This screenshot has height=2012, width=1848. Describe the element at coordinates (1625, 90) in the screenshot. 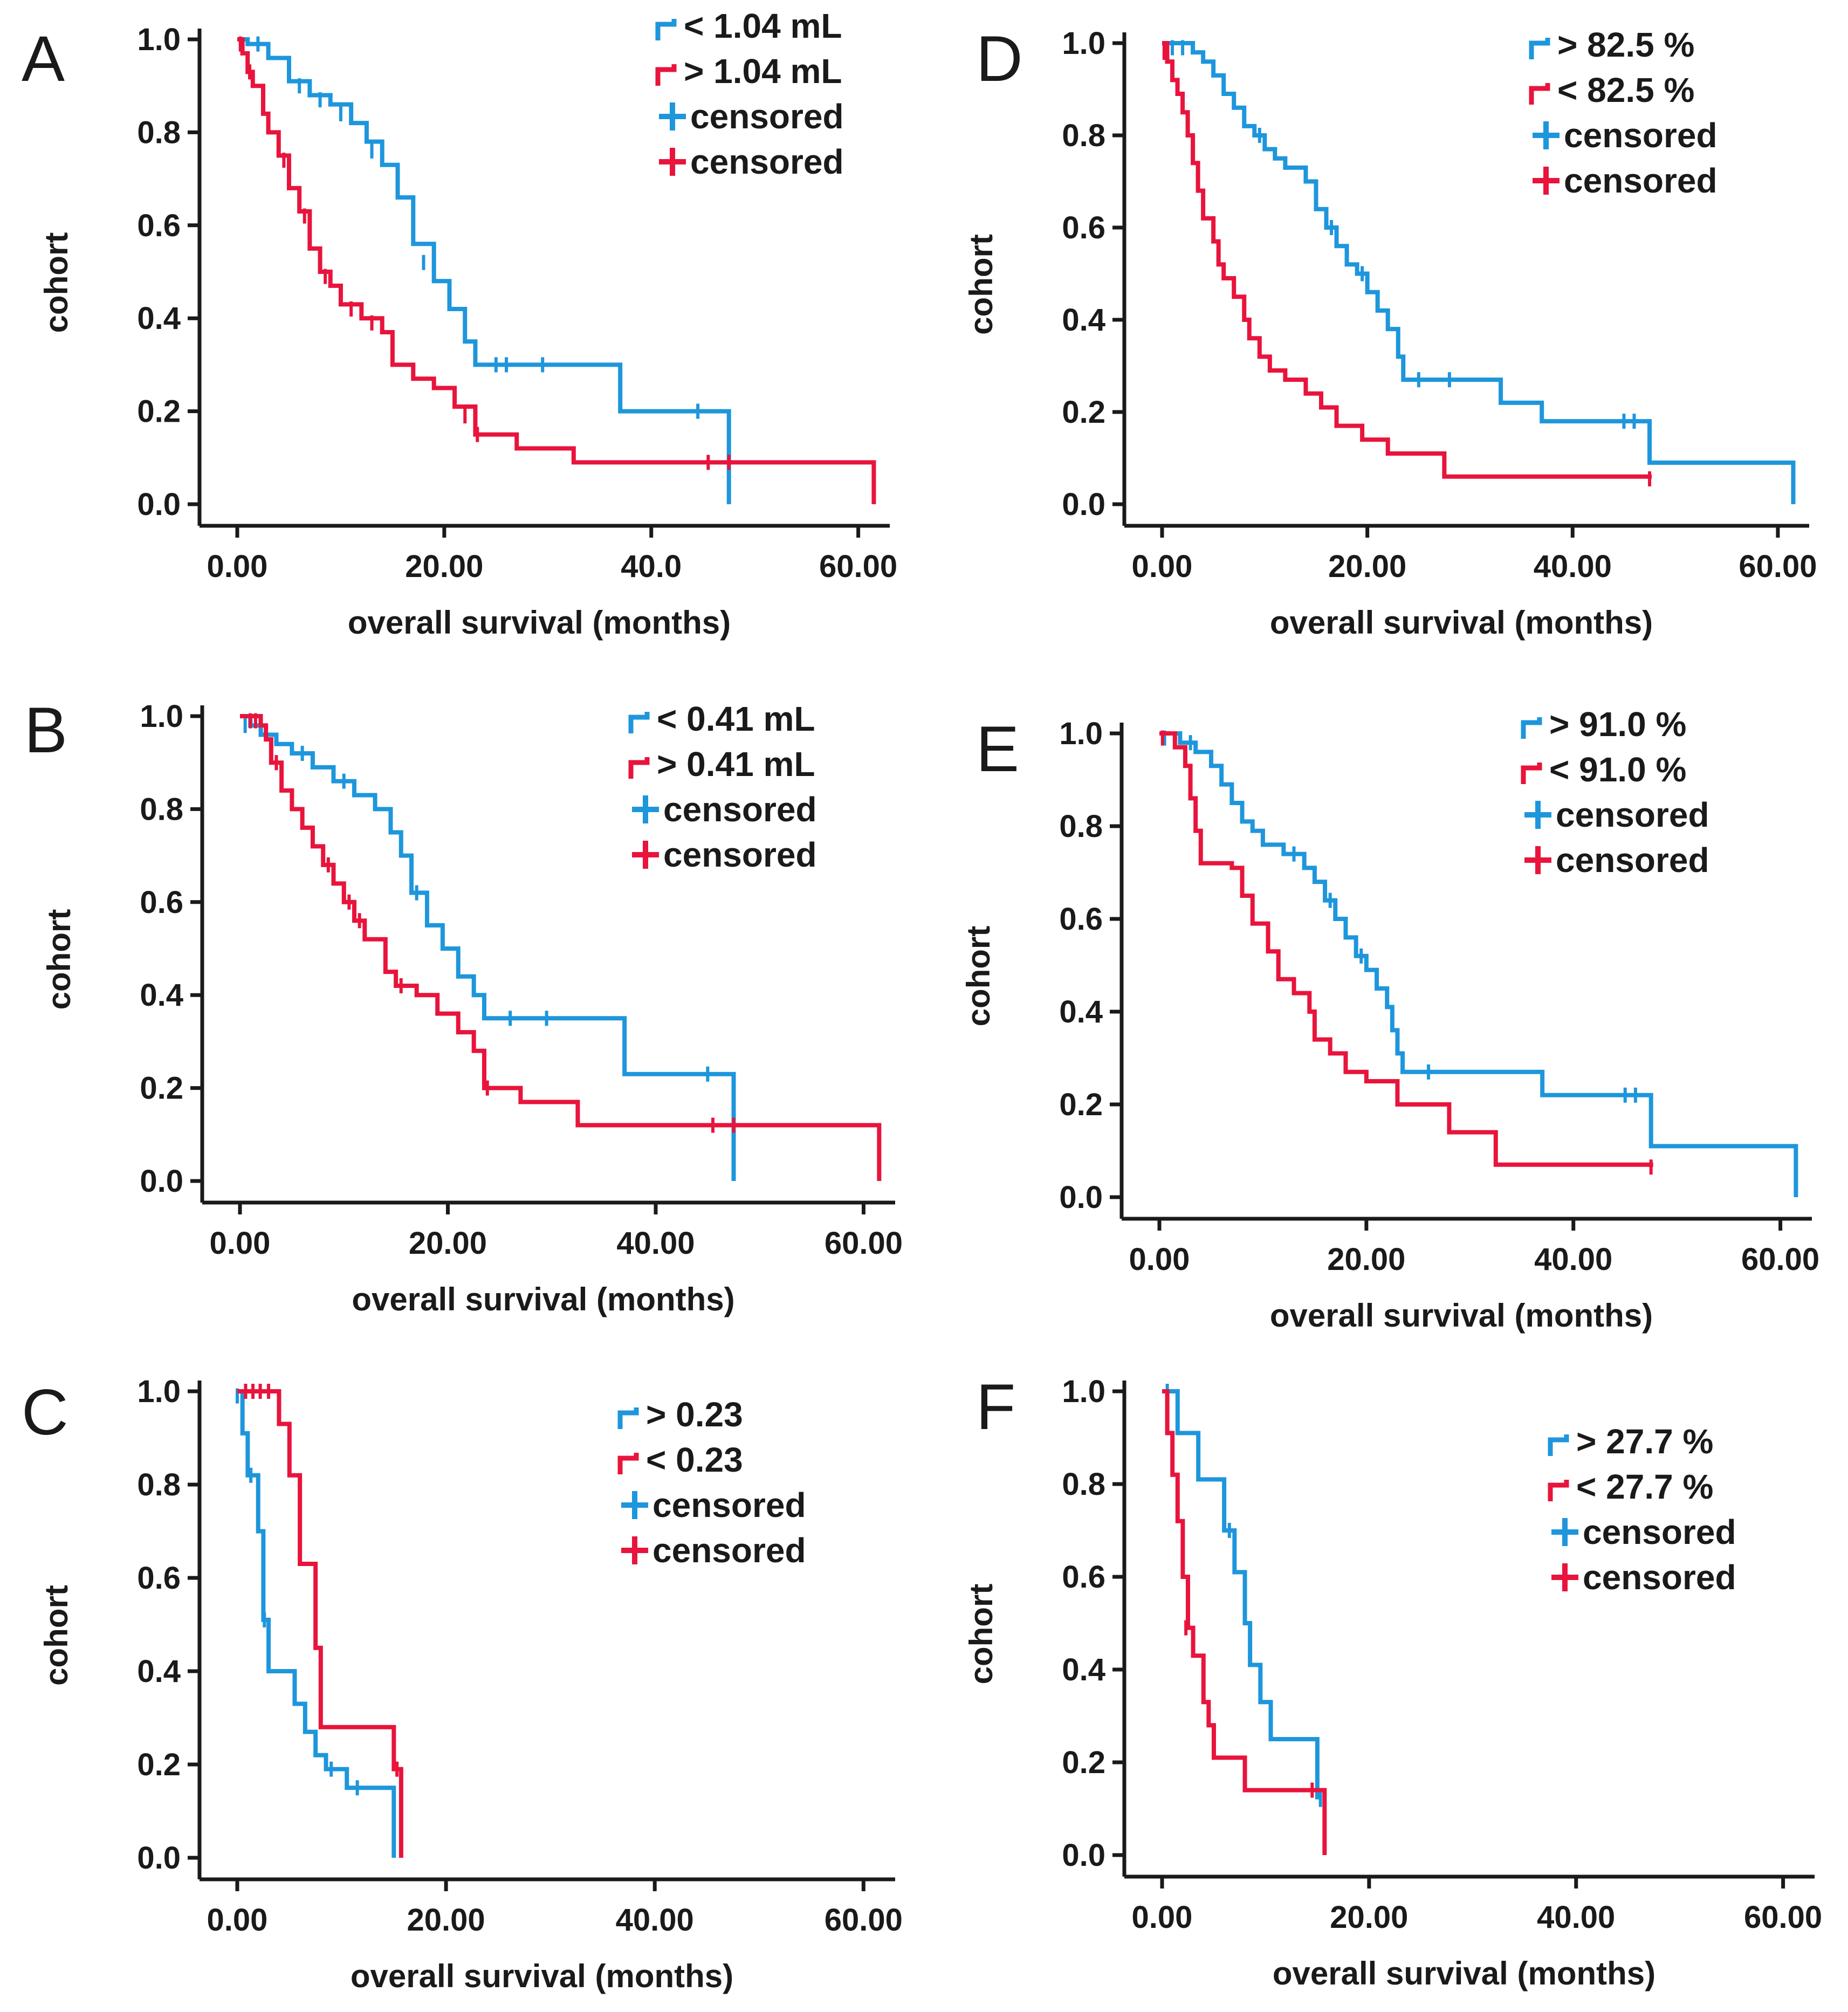

I see `legend-label: < 82.5 %` at that location.